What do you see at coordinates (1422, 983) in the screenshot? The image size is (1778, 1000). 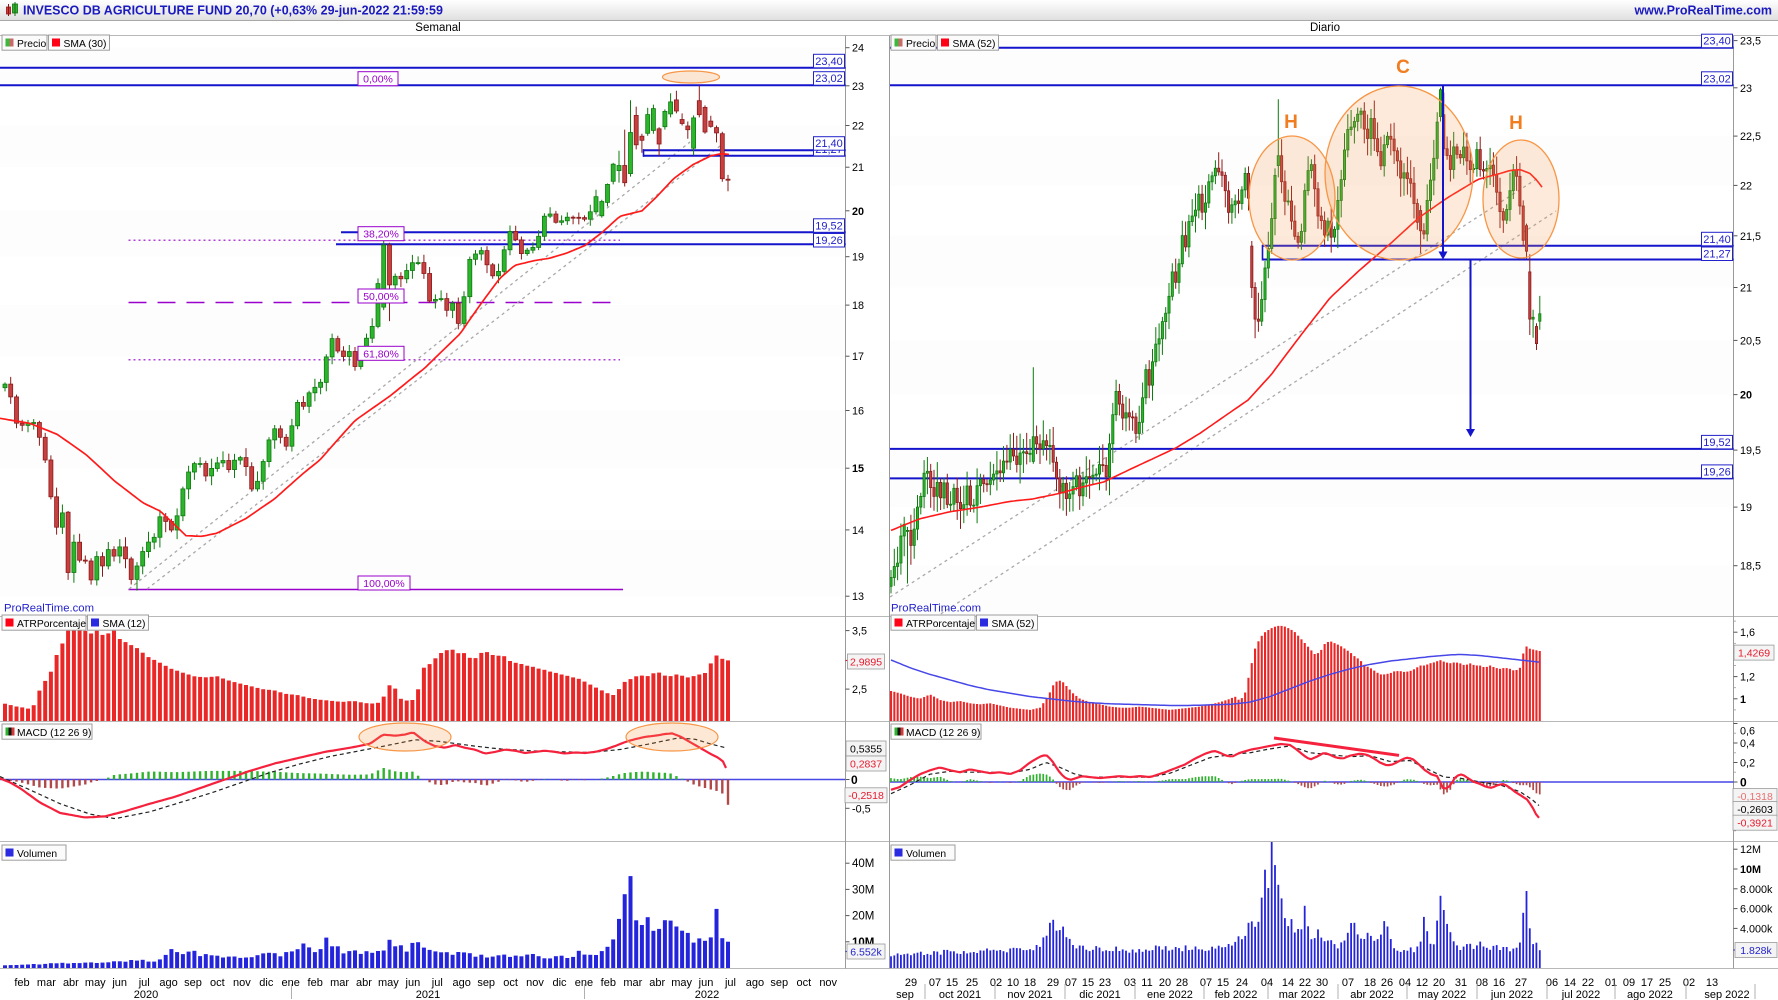 I see `svg-text: 12` at bounding box center [1422, 983].